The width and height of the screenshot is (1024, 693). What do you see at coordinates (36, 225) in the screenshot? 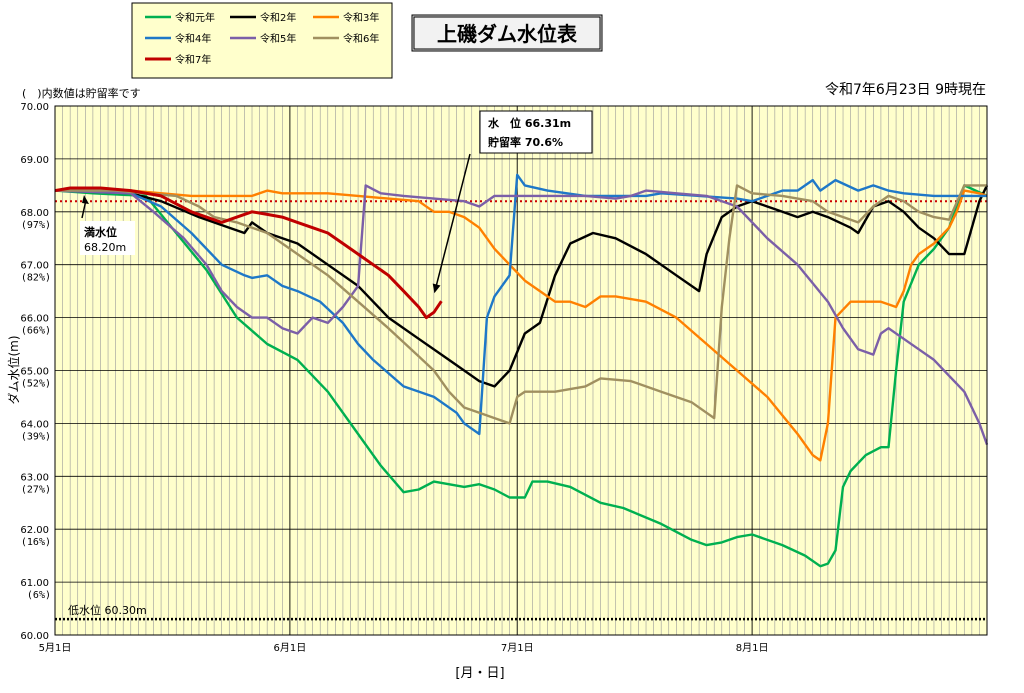
I see `y-pct-label: (97%)` at bounding box center [36, 225].